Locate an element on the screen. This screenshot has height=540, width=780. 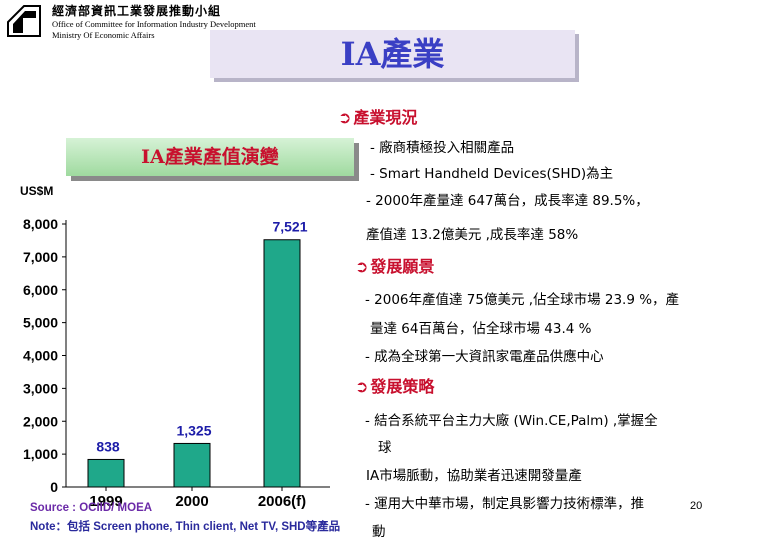
vision-line-2: 量達 64百萬台，佔全球市場 43.4 % is located at coordinates (481, 329).